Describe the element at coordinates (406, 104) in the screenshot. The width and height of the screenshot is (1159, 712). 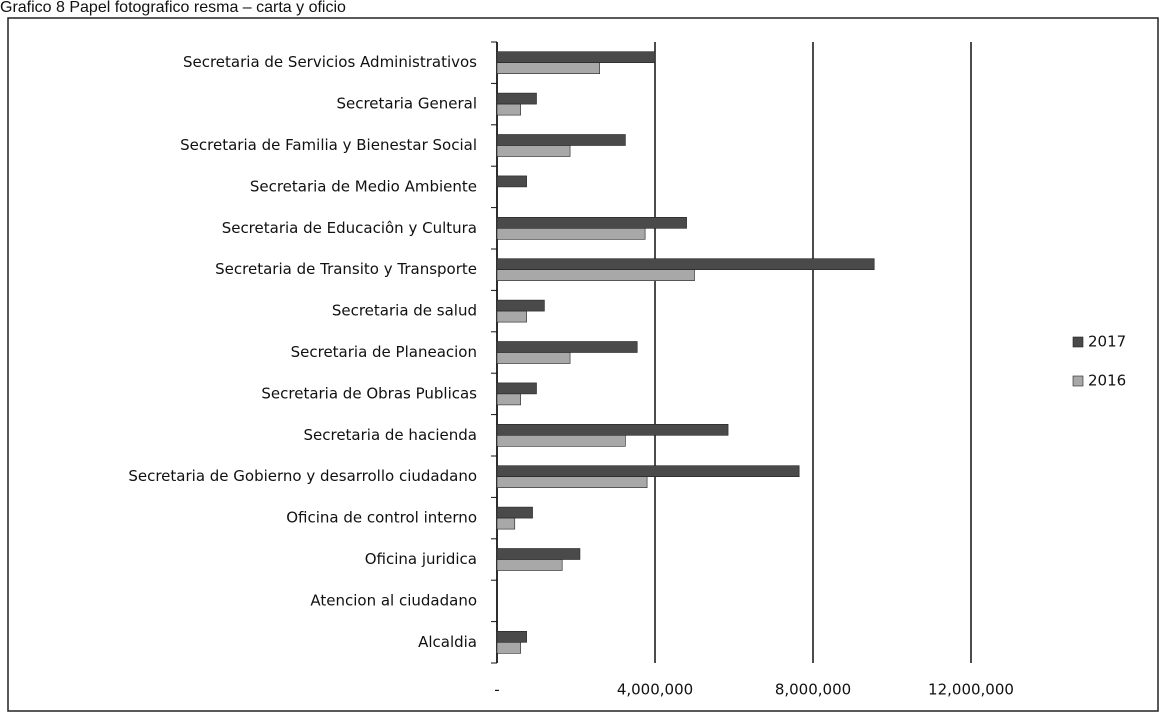
I see `y-tick-label: Secretaria General` at that location.